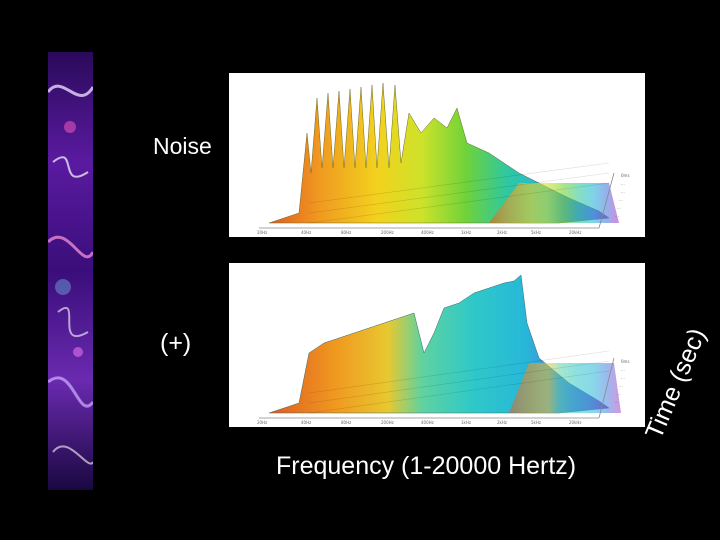 The image size is (720, 540). What do you see at coordinates (176, 343) in the screenshot?
I see `plus-label: (+)` at bounding box center [176, 343].